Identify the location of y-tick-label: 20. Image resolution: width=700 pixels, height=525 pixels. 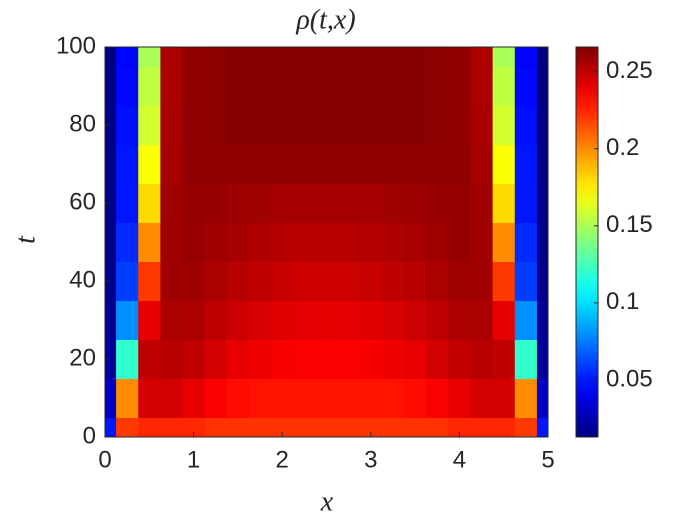
(82, 357).